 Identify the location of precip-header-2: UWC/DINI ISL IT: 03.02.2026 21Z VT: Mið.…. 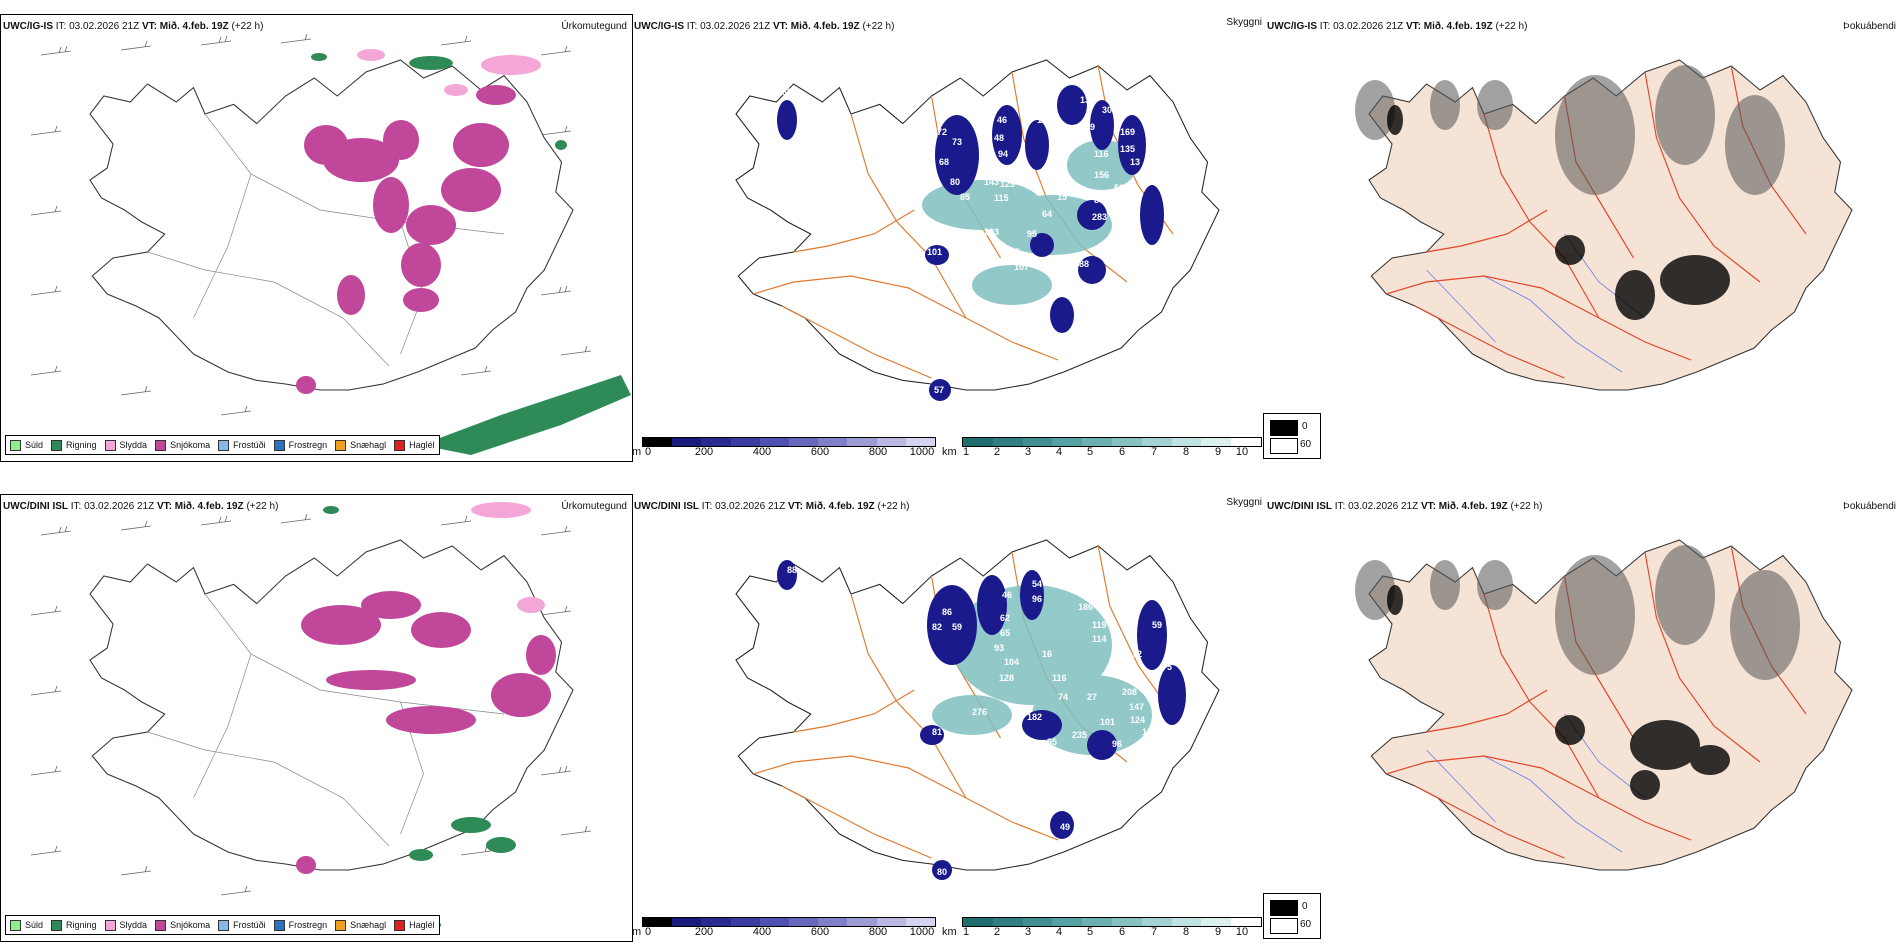
(141, 506).